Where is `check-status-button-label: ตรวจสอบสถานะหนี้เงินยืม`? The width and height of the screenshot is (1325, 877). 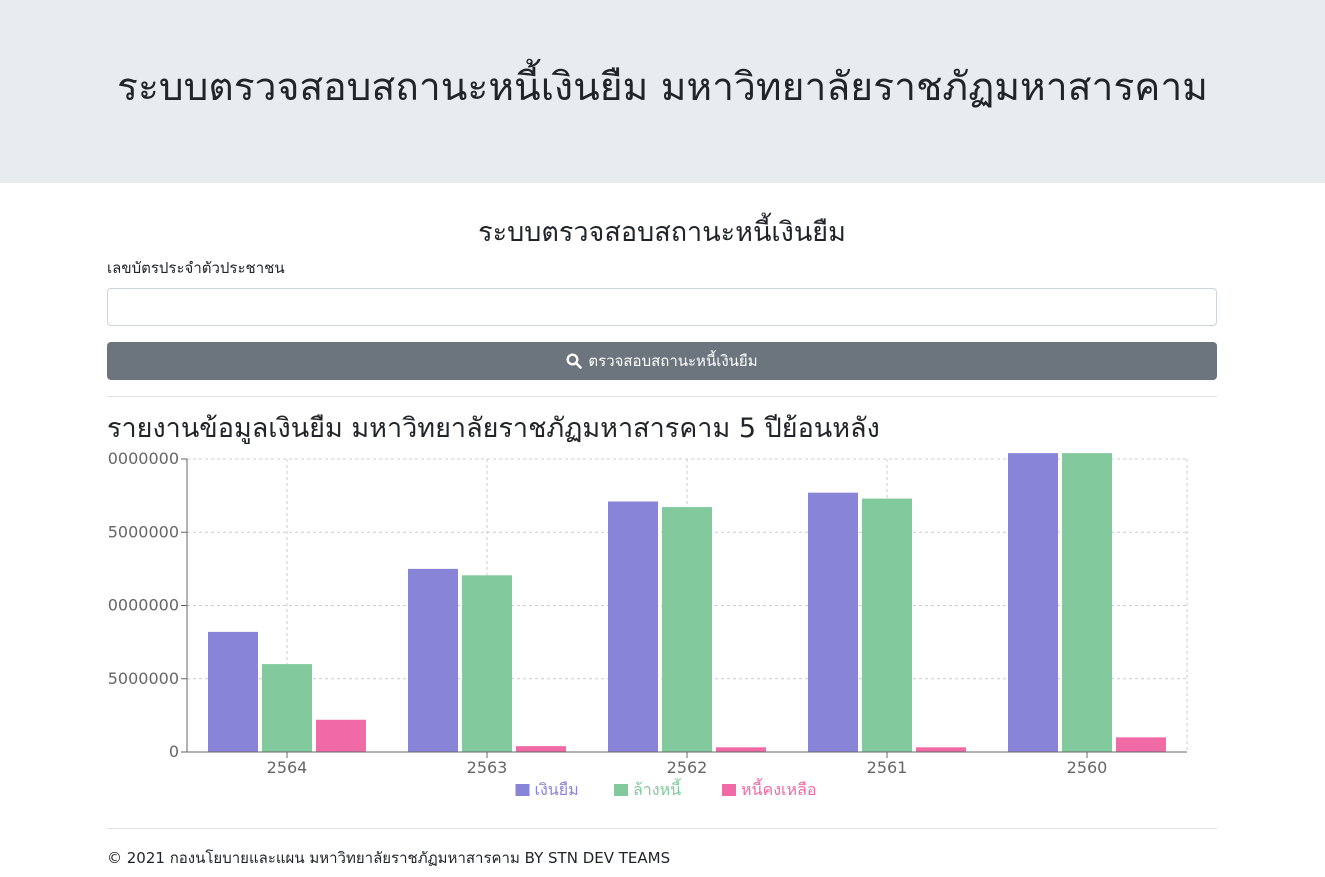 check-status-button-label: ตรวจสอบสถานะหนี้เงินยืม is located at coordinates (673, 361).